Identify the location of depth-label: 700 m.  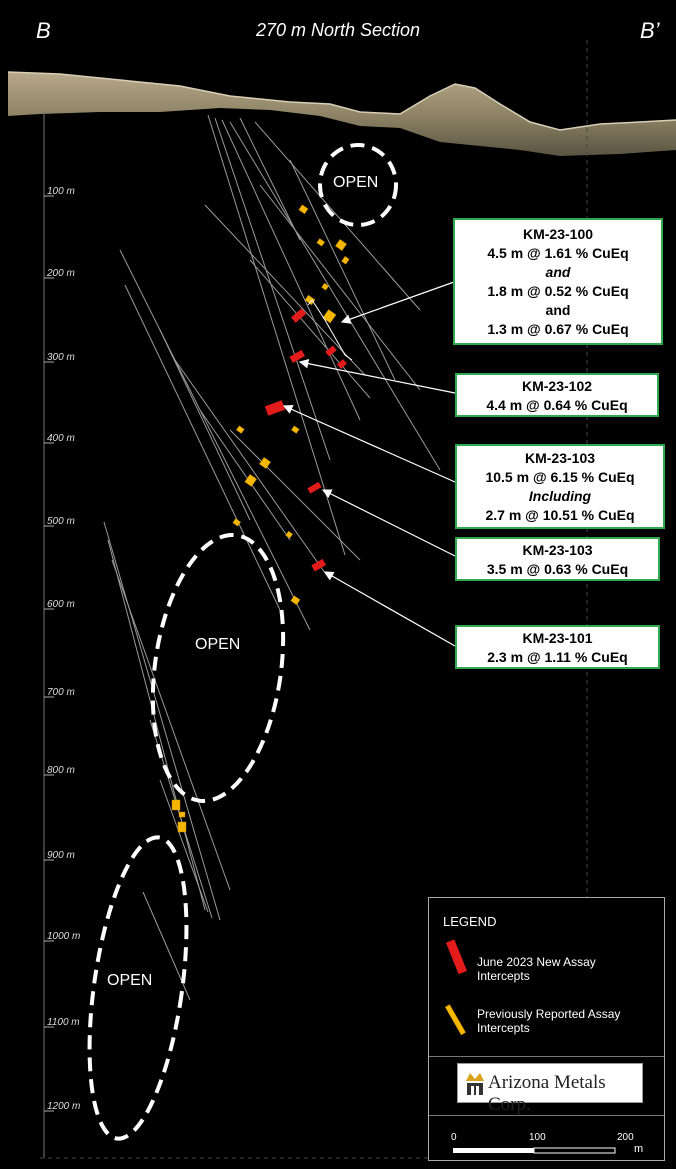
(61, 692).